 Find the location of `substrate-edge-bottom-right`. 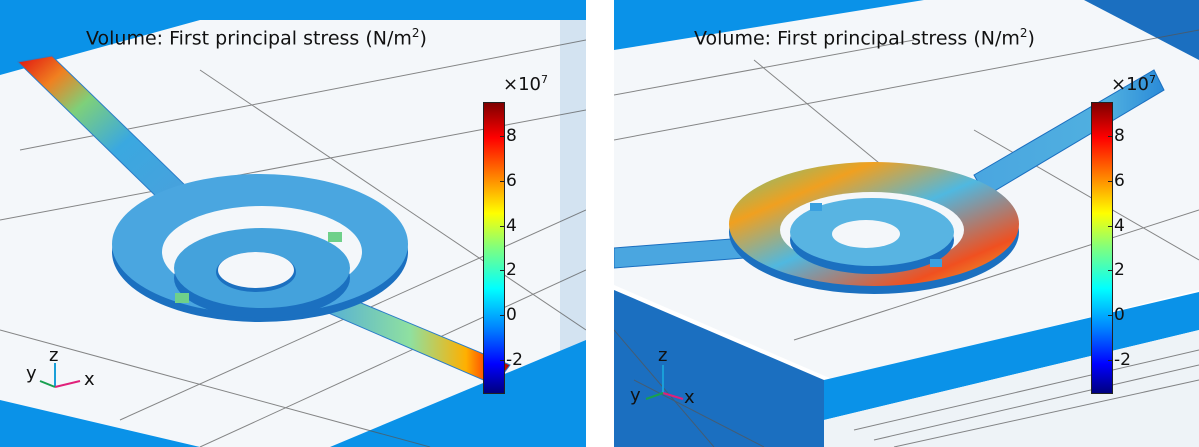

substrate-edge-bottom-right is located at coordinates (458, 393).